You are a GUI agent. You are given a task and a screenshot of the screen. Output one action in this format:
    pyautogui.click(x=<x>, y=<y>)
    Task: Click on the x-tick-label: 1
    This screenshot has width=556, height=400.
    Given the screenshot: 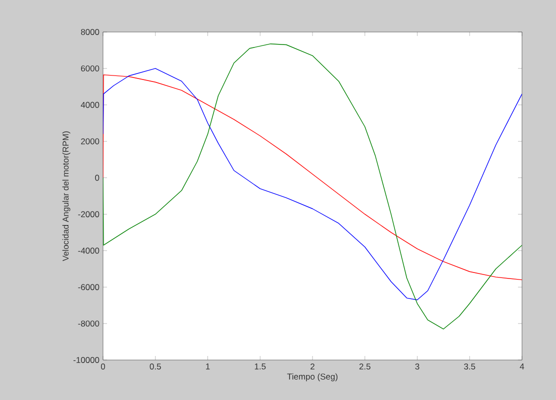 What is the action you would take?
    pyautogui.click(x=208, y=367)
    